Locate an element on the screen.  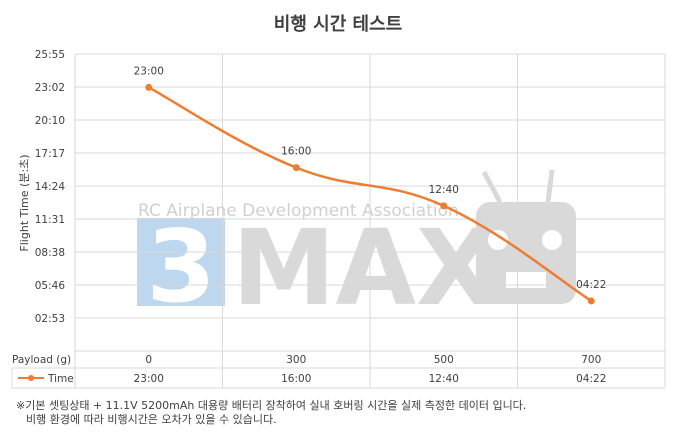
y-tick-label: 17:17 is located at coordinates (50, 154).